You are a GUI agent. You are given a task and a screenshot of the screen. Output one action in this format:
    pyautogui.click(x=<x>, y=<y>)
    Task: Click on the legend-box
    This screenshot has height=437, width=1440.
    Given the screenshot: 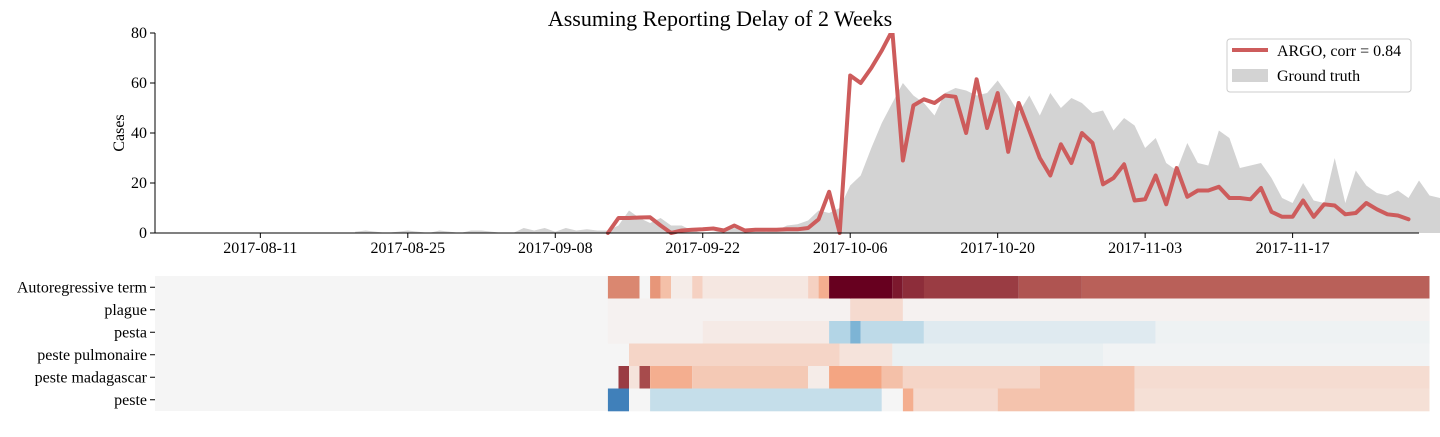 What is the action you would take?
    pyautogui.click(x=1319, y=65)
    